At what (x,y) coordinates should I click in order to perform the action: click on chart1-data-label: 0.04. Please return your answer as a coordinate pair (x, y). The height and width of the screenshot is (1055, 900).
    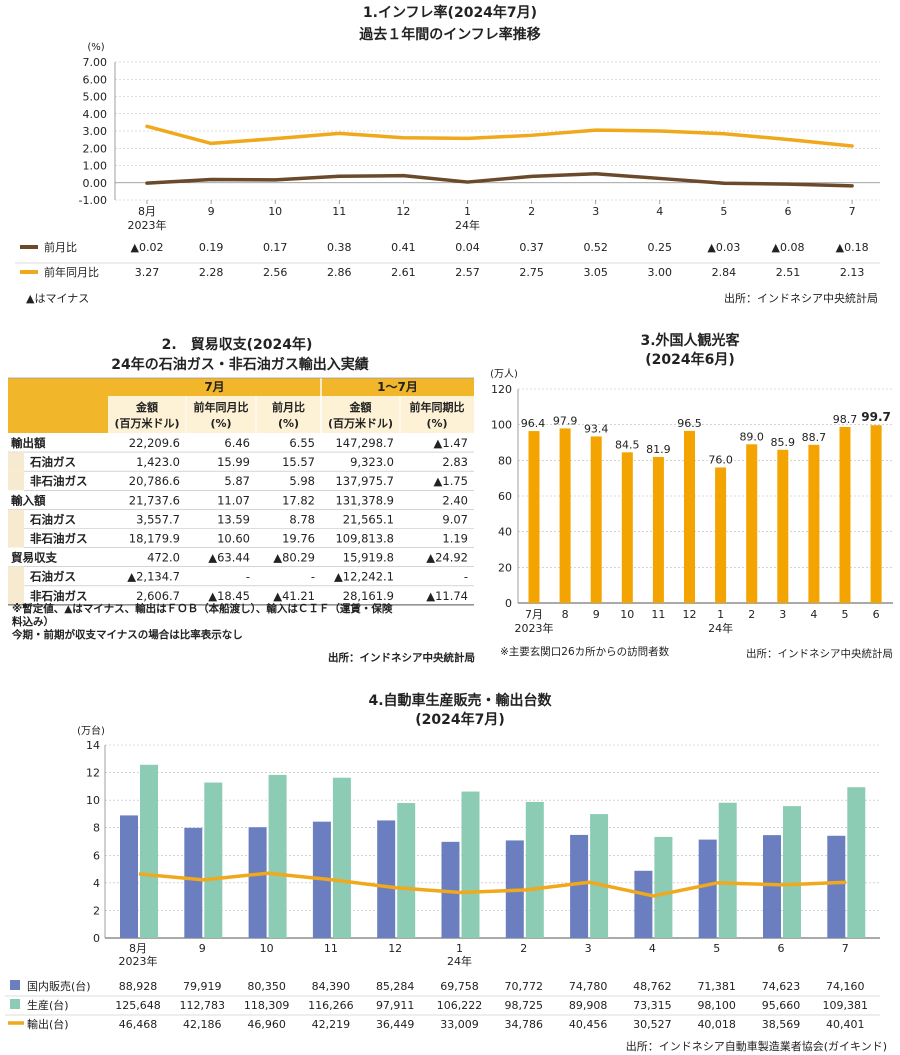
    Looking at the image, I should click on (467, 247).